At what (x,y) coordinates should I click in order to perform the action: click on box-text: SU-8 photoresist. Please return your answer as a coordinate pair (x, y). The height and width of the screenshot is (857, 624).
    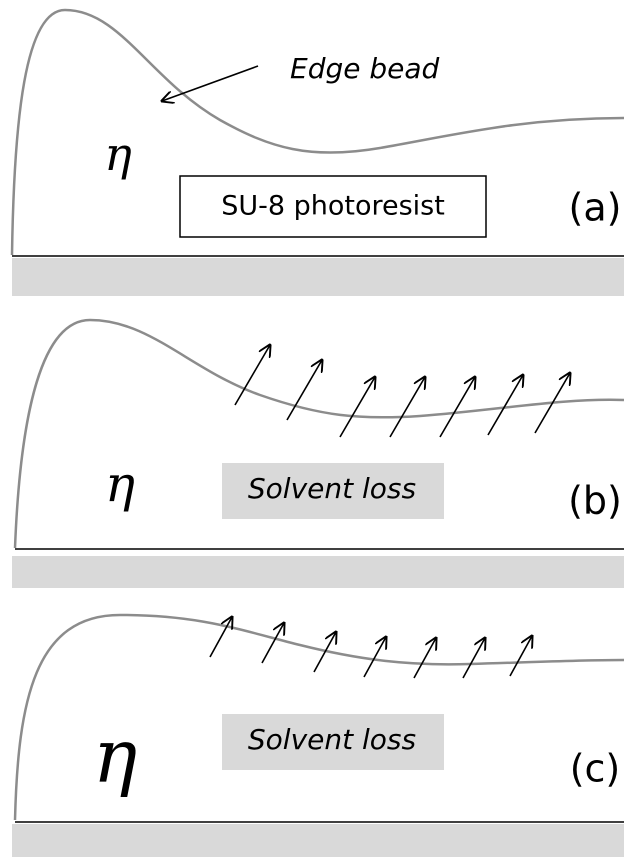
    Looking at the image, I should click on (333, 206).